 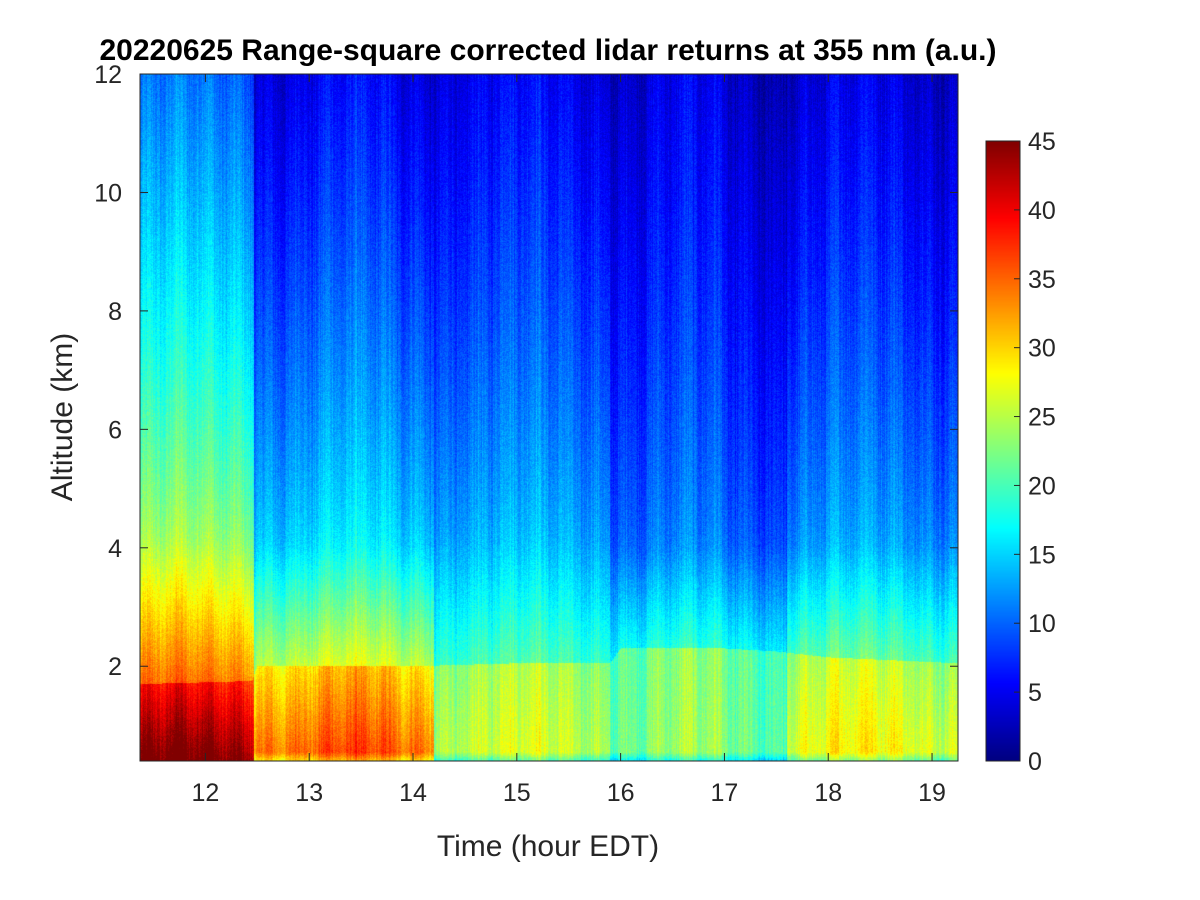 What do you see at coordinates (548, 846) in the screenshot?
I see `x-axis-label: Time (hour EDT)` at bounding box center [548, 846].